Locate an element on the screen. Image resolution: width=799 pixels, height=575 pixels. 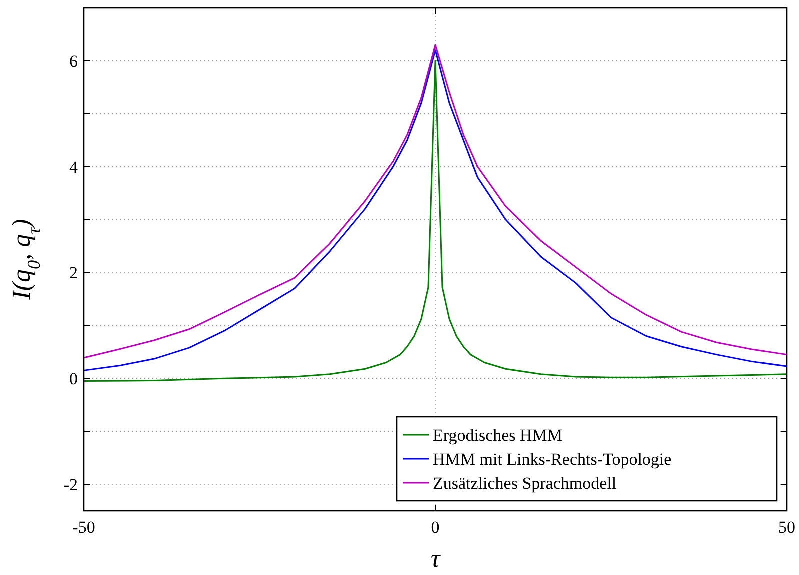
legend-label: Ergodisches HMM is located at coordinates (498, 435).